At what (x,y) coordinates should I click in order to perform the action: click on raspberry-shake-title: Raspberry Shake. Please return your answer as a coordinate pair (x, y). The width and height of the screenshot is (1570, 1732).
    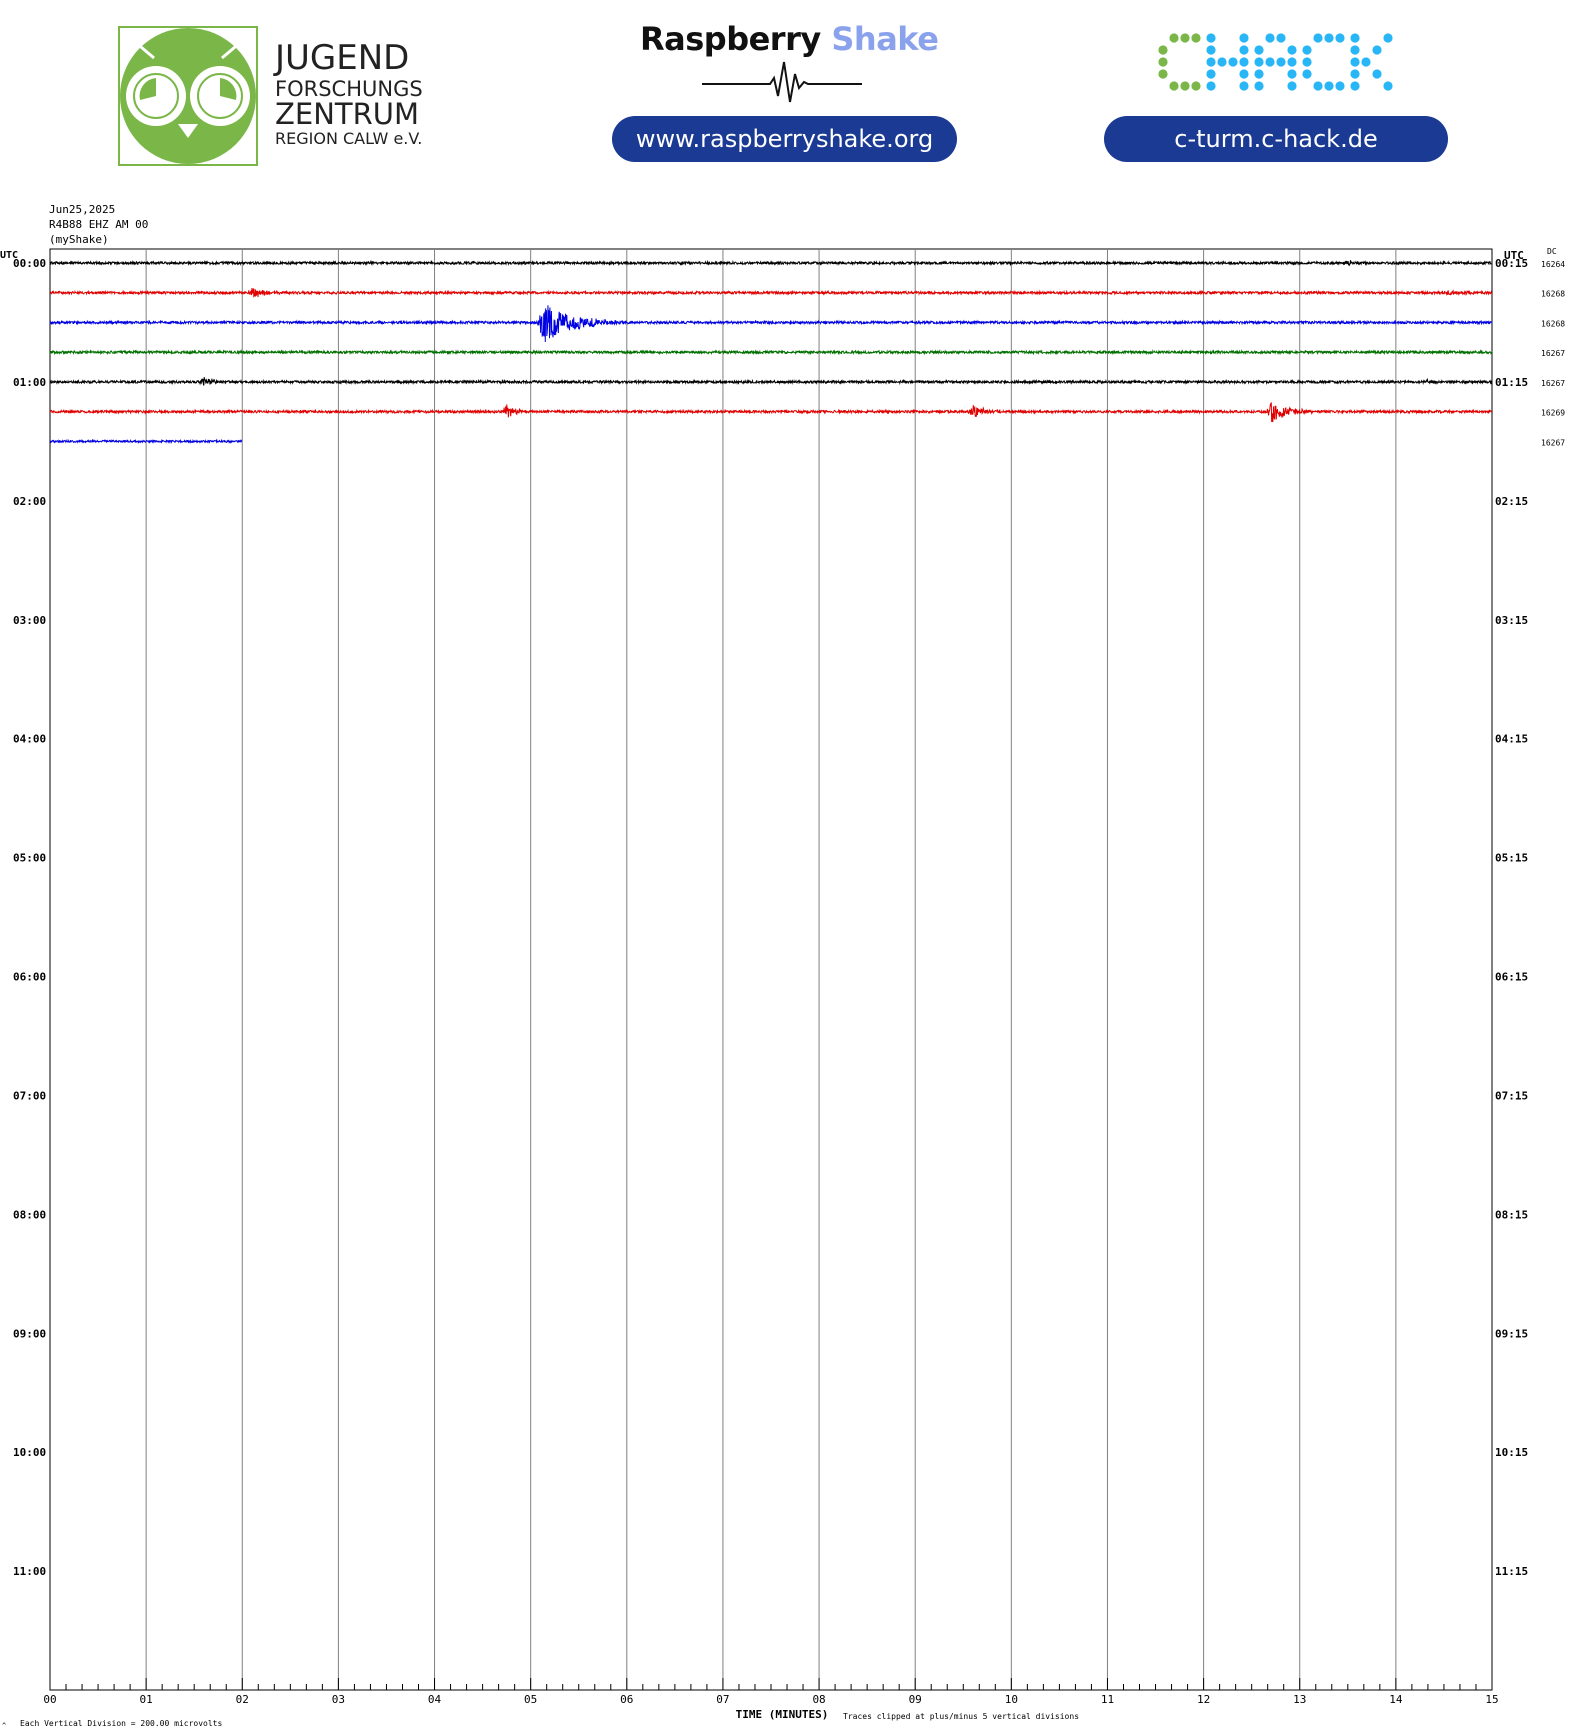
    Looking at the image, I should click on (789, 39).